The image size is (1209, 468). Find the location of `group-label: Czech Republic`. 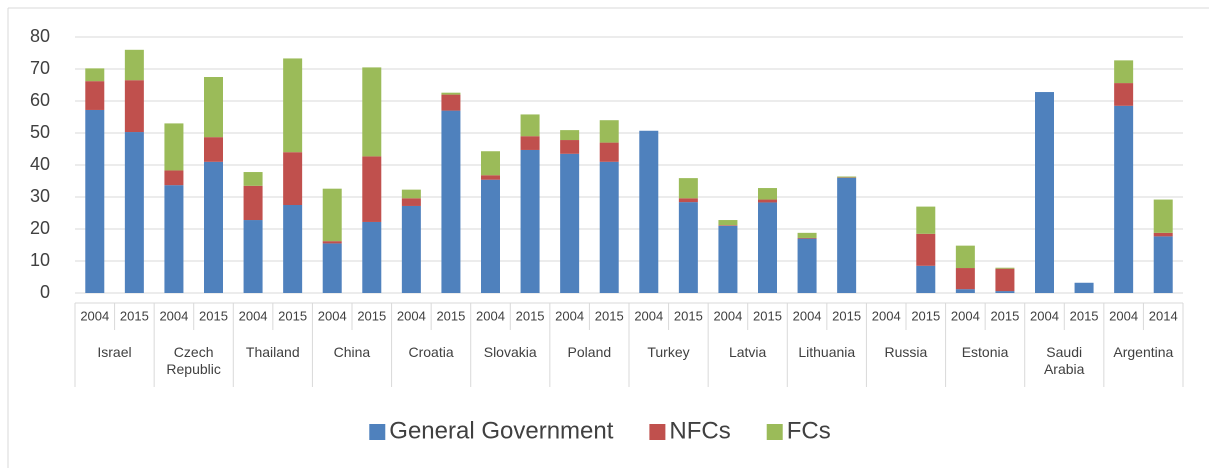

group-label: Czech Republic is located at coordinates (193, 360).